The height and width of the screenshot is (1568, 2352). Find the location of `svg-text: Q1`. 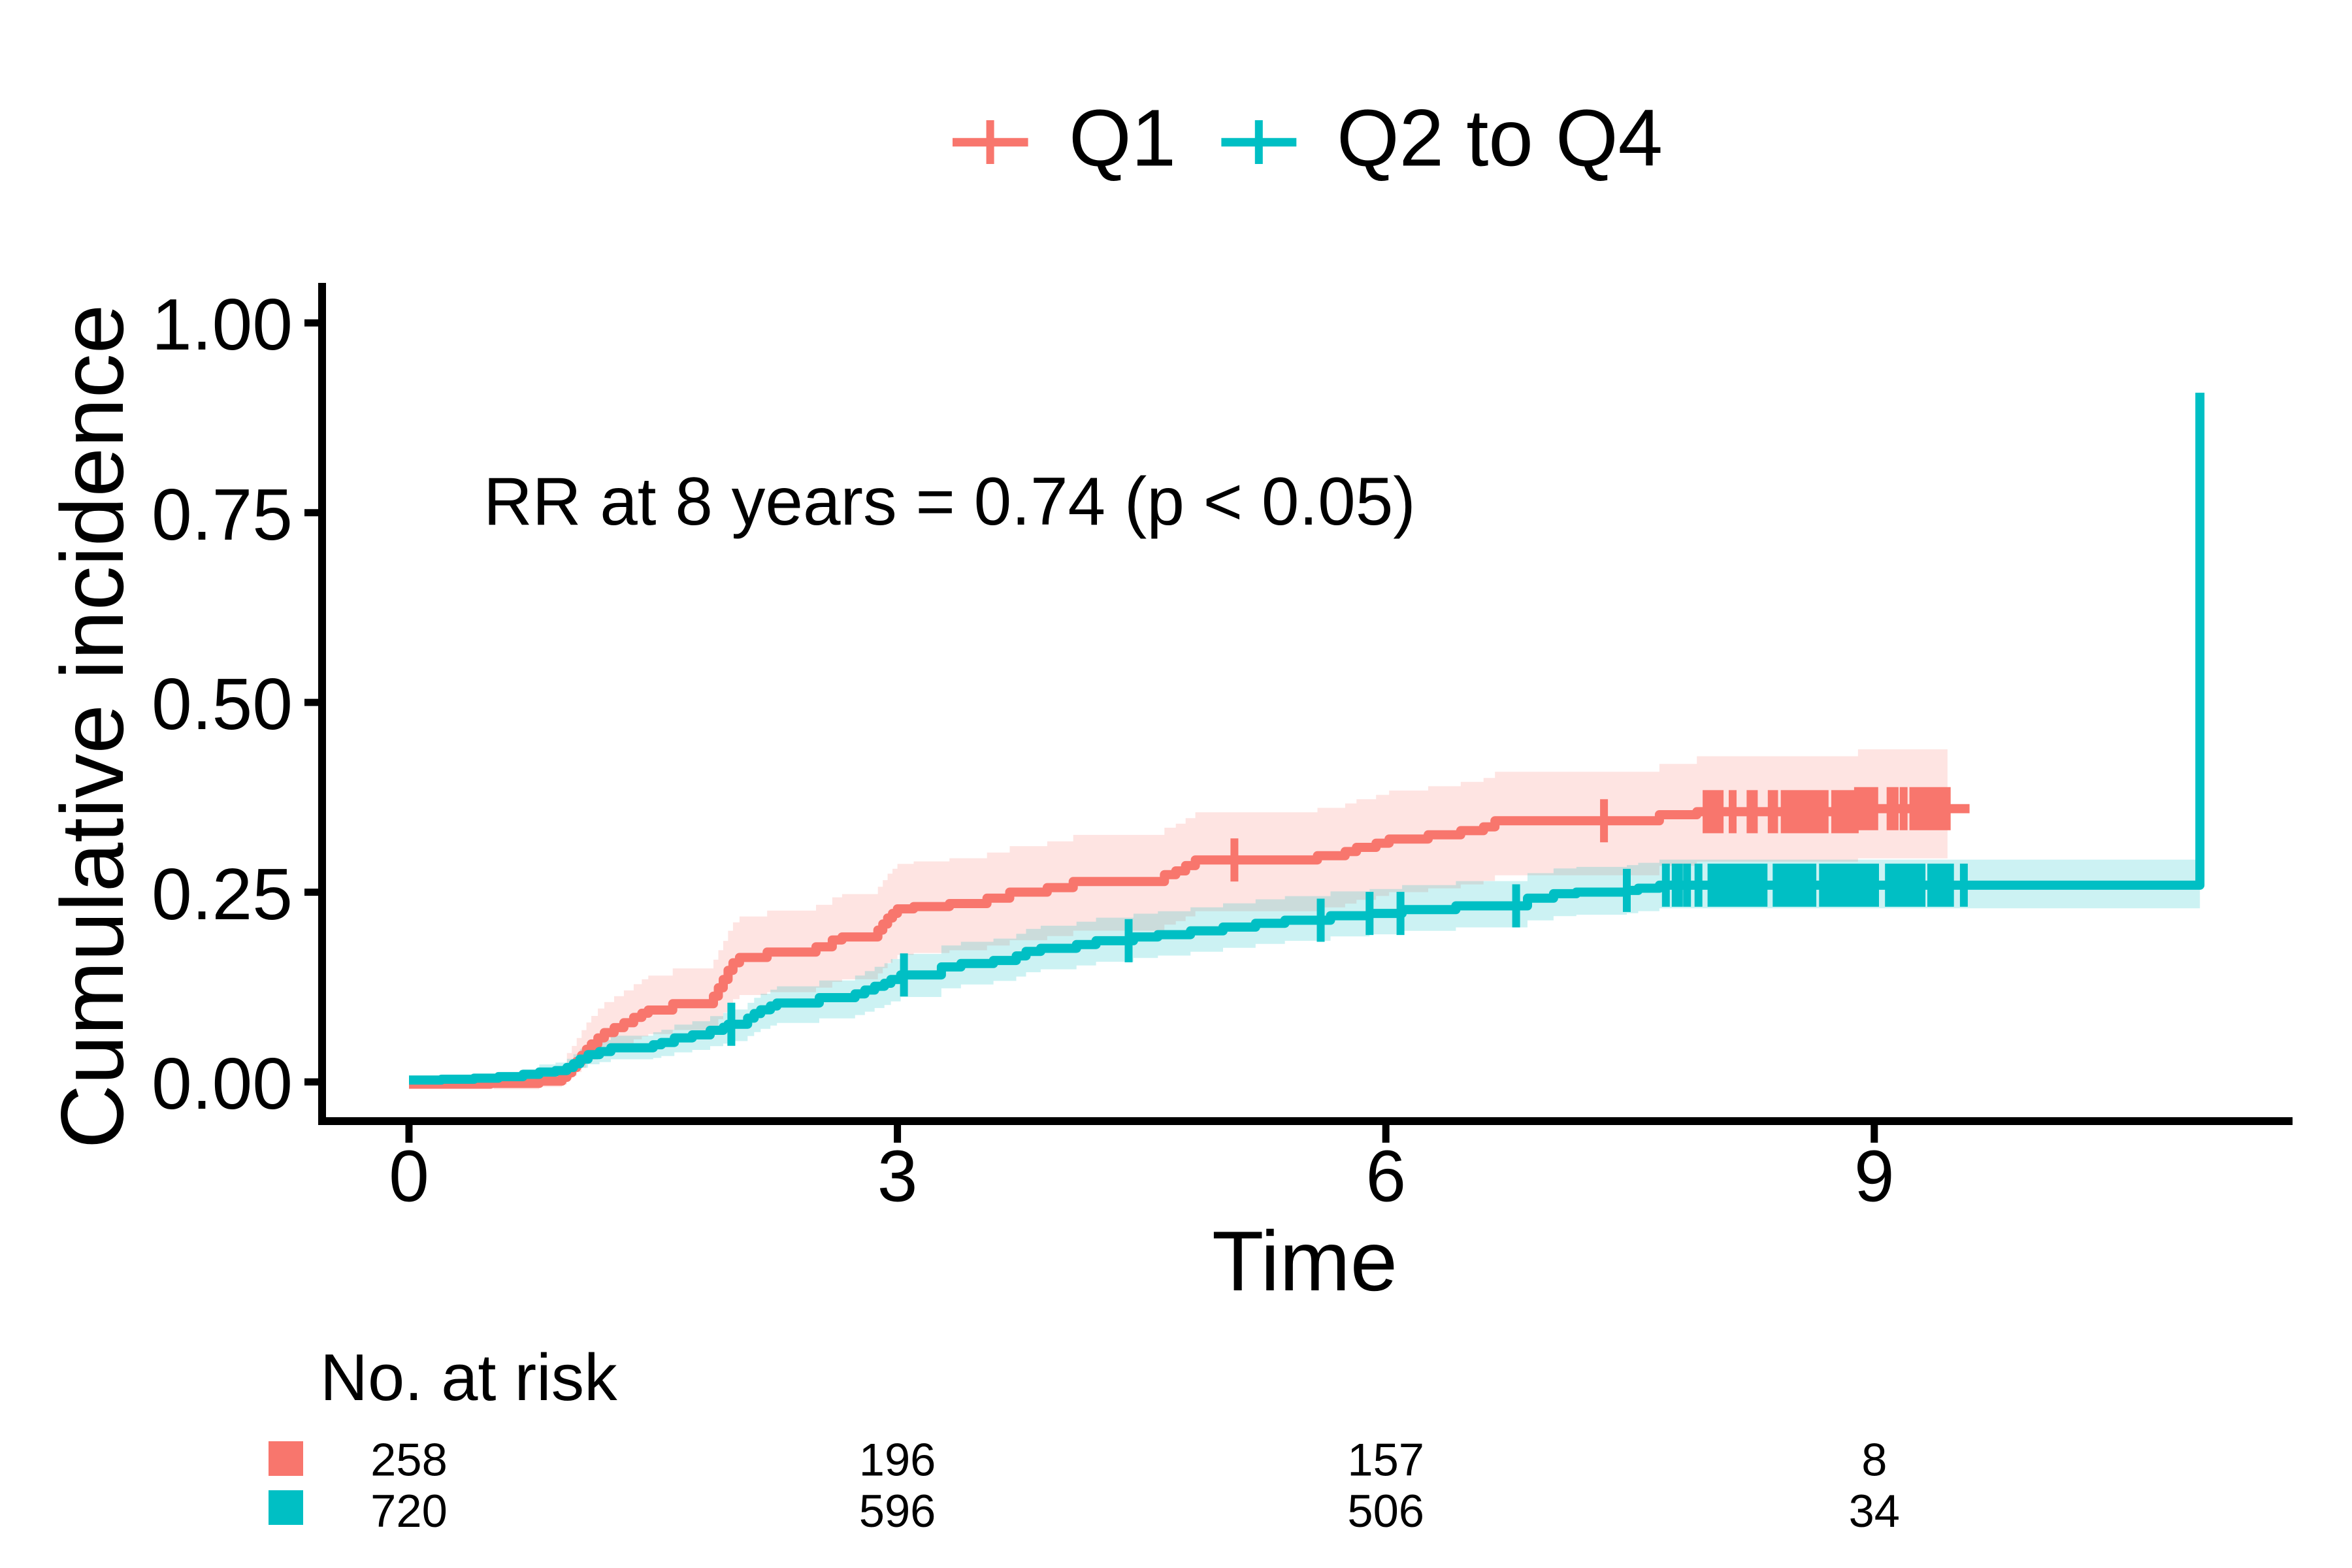

svg-text: Q1 is located at coordinates (1122, 139).